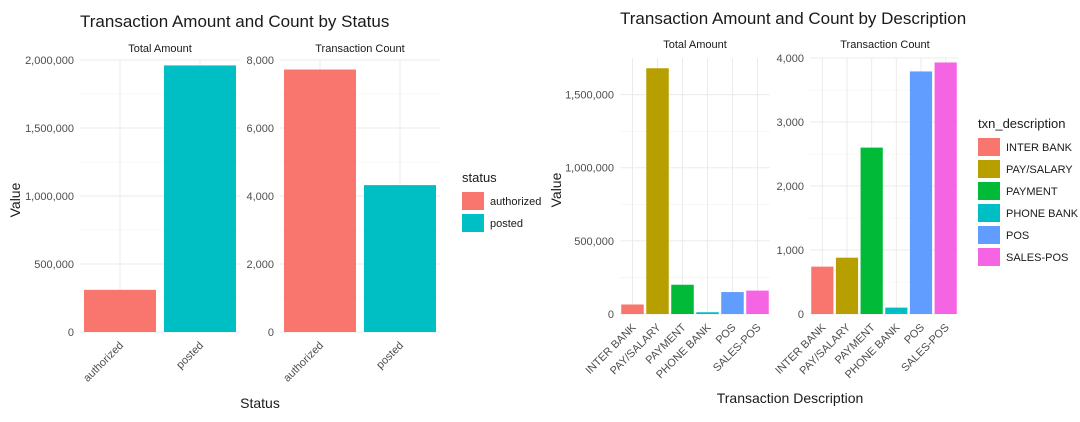 The height and width of the screenshot is (422, 1080). Describe the element at coordinates (1037, 258) in the screenshot. I see `legend-label: SALES-POS` at that location.